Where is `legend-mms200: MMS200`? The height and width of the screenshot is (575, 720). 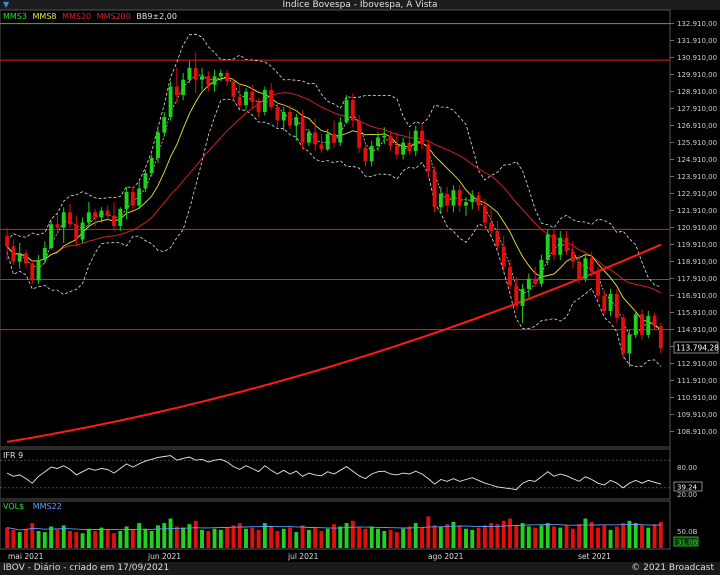
legend-mms200: MMS200 is located at coordinates (114, 16).